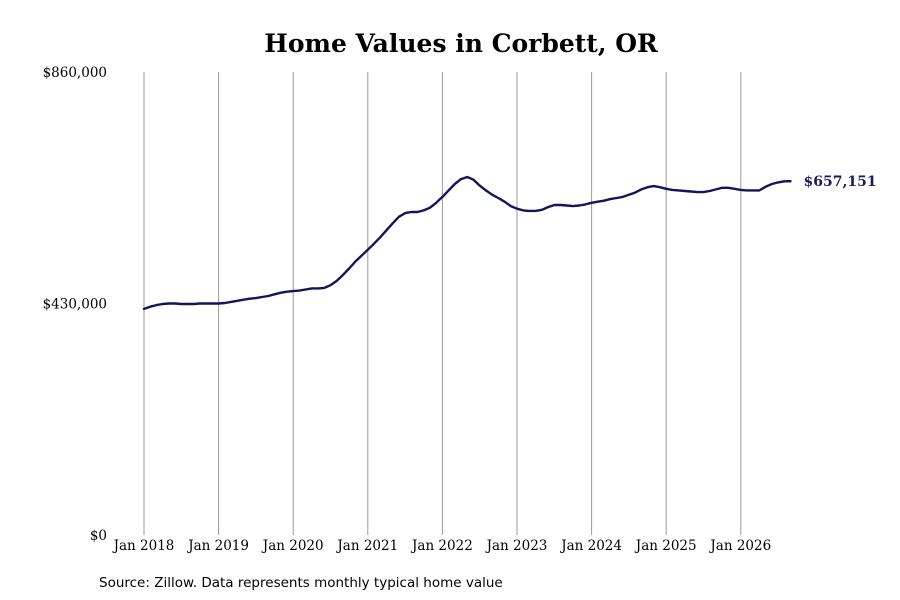 The width and height of the screenshot is (900, 600). I want to click on x-tick-label-5: Jan 2023, so click(516, 546).